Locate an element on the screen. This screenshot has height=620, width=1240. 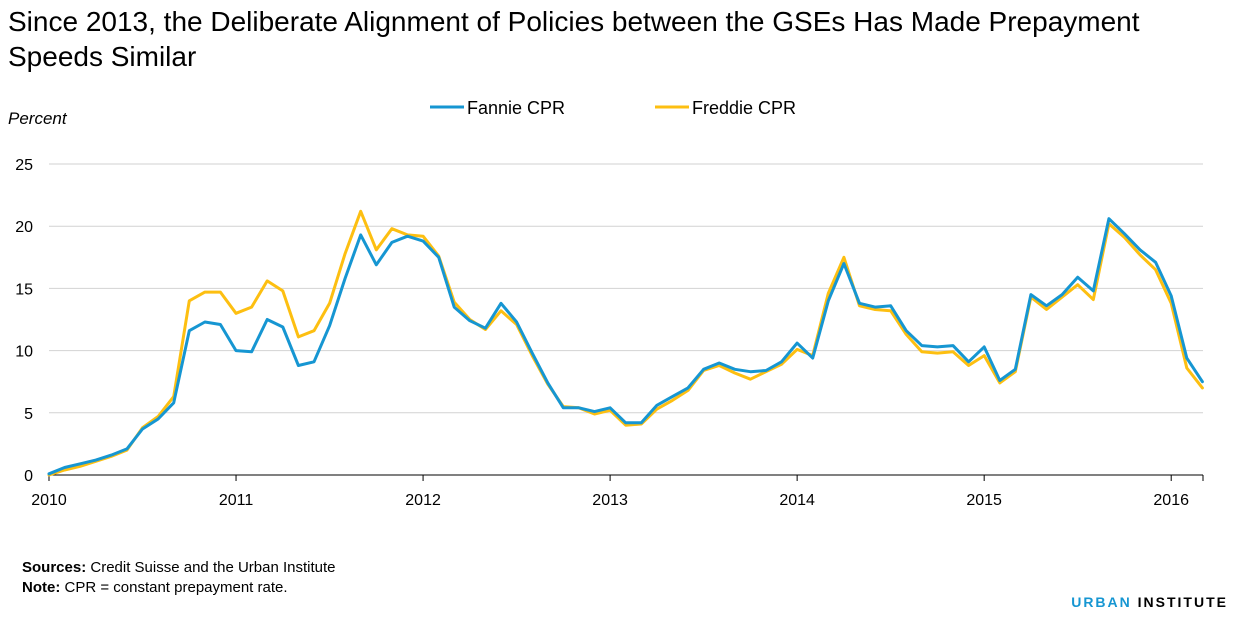
note-text: CPR = constant prepayment rate. is located at coordinates (176, 587).